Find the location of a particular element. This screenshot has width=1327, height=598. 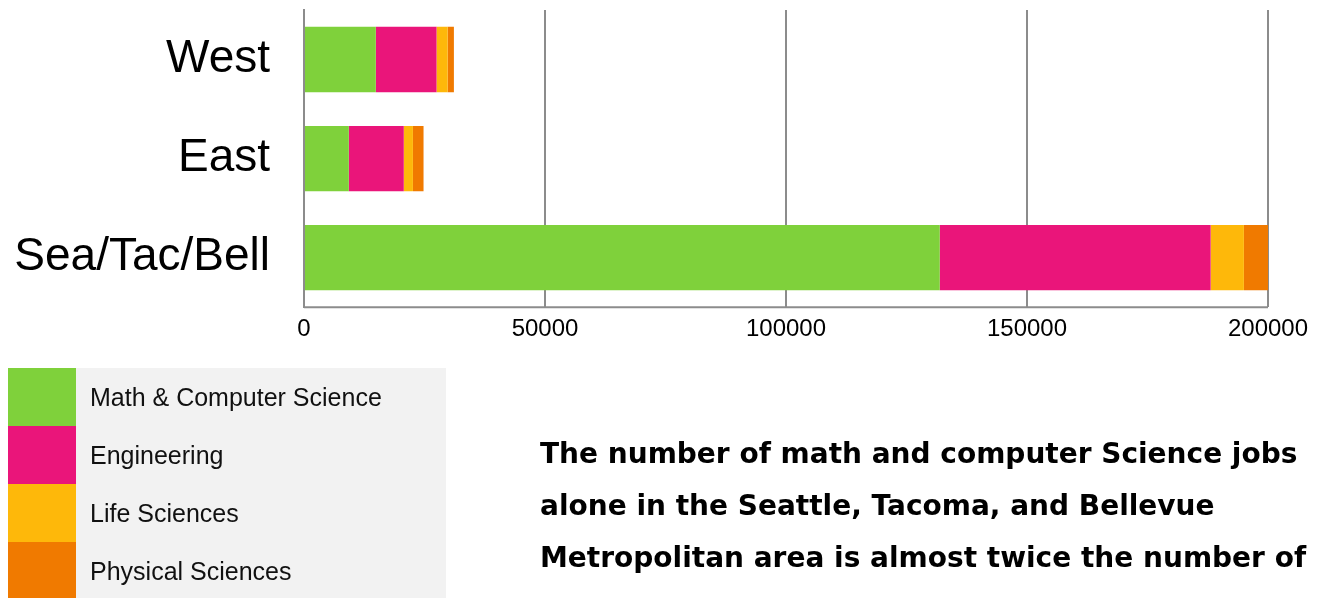

legend-label: Engineering is located at coordinates (157, 455).